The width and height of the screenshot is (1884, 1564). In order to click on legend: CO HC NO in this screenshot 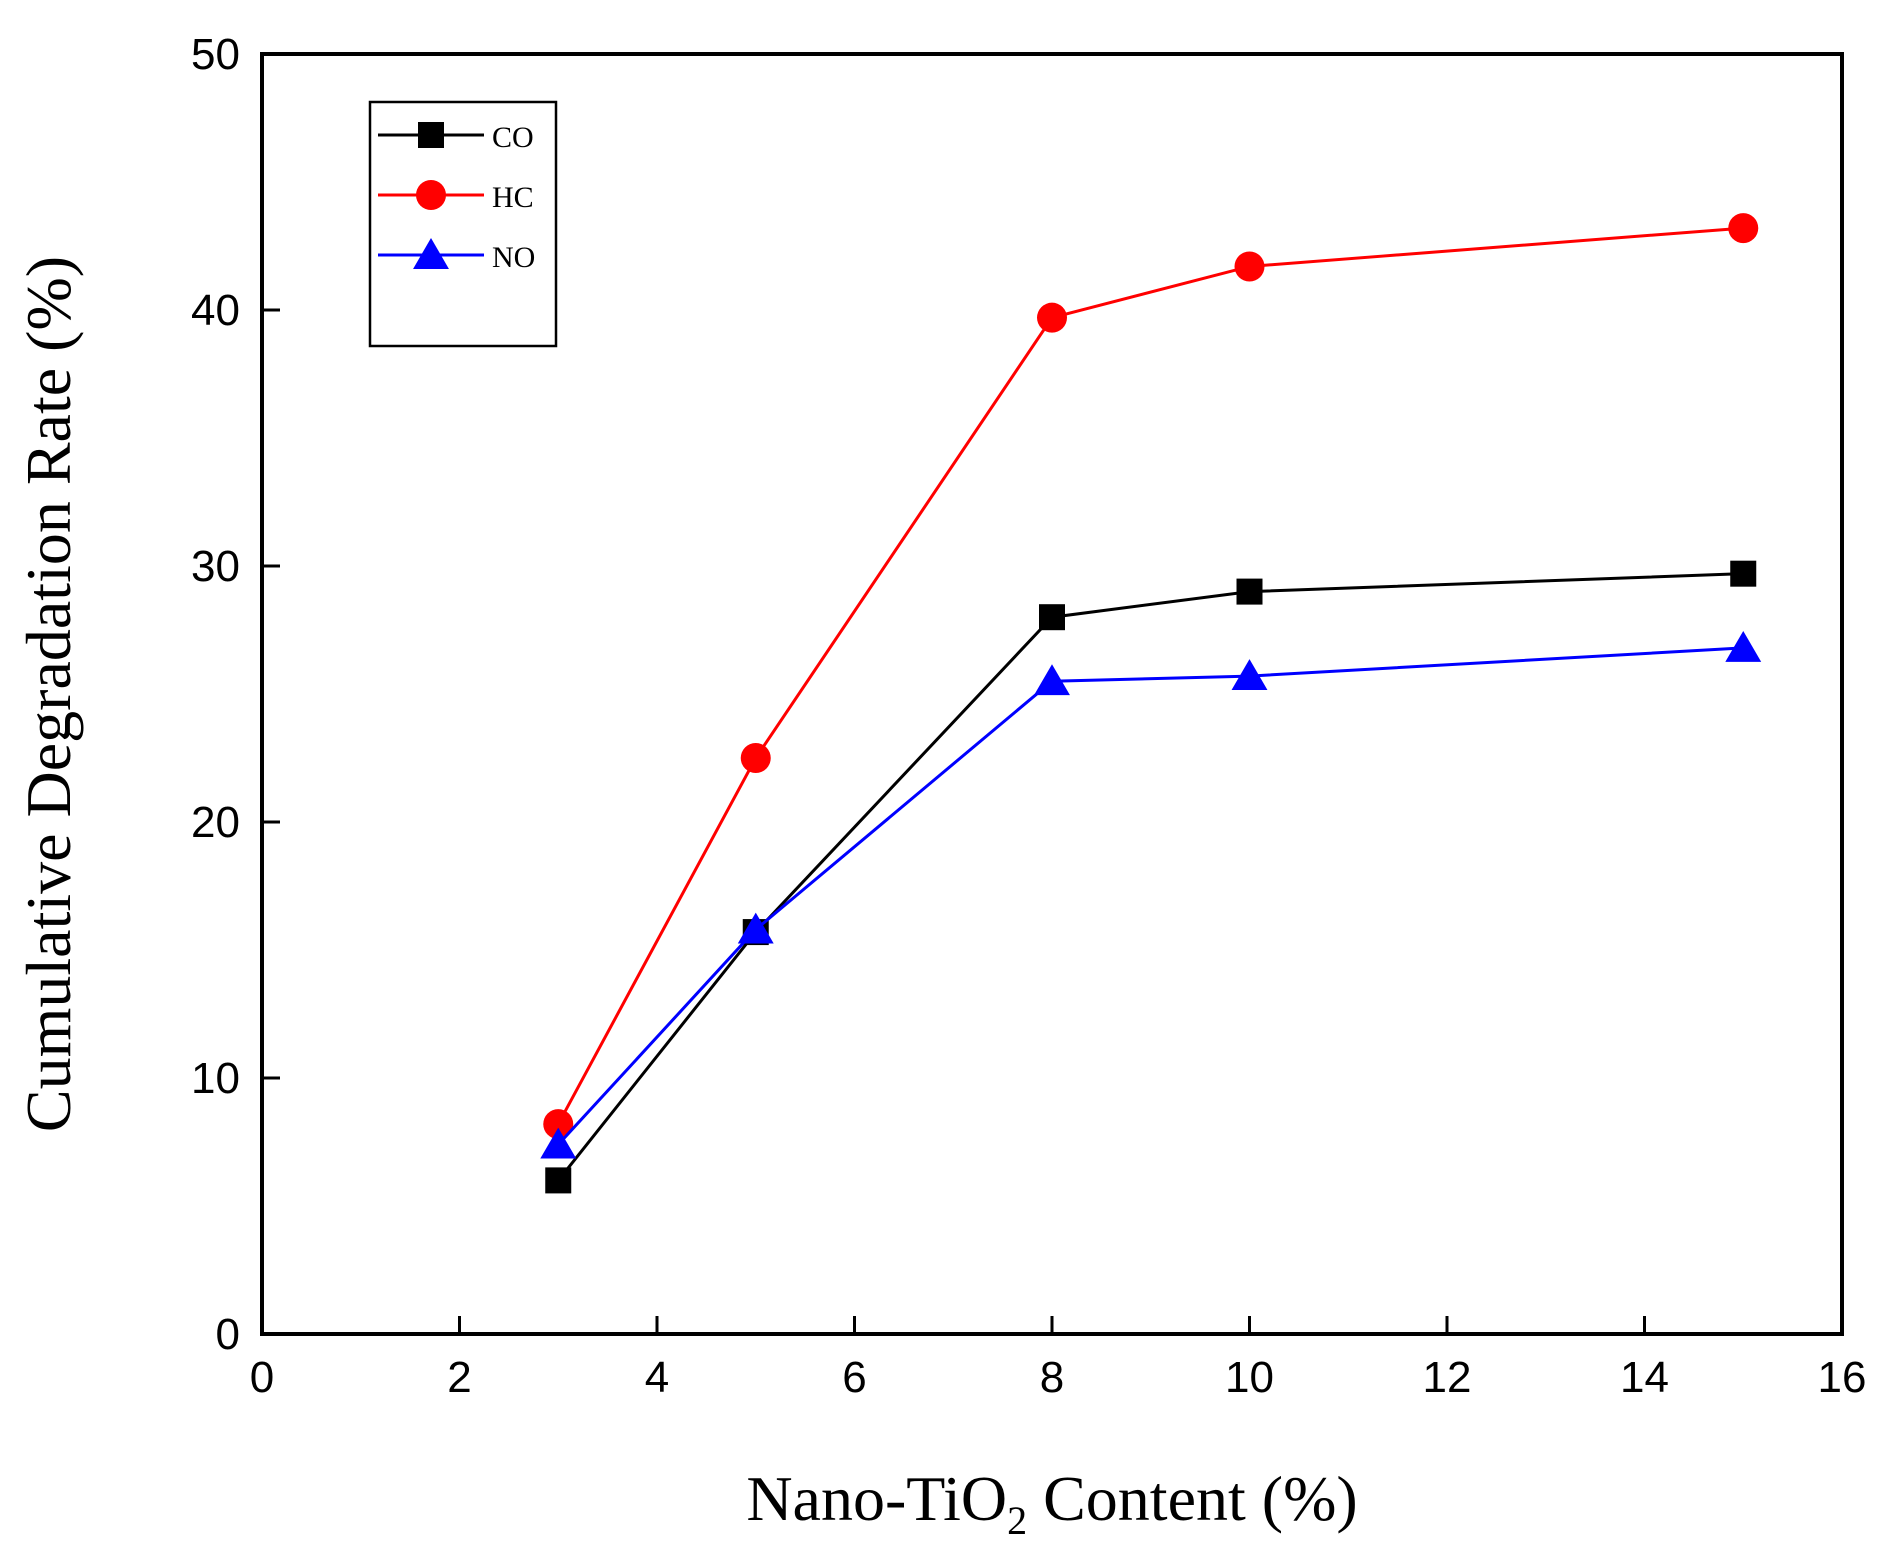, I will do `click(463, 224)`.